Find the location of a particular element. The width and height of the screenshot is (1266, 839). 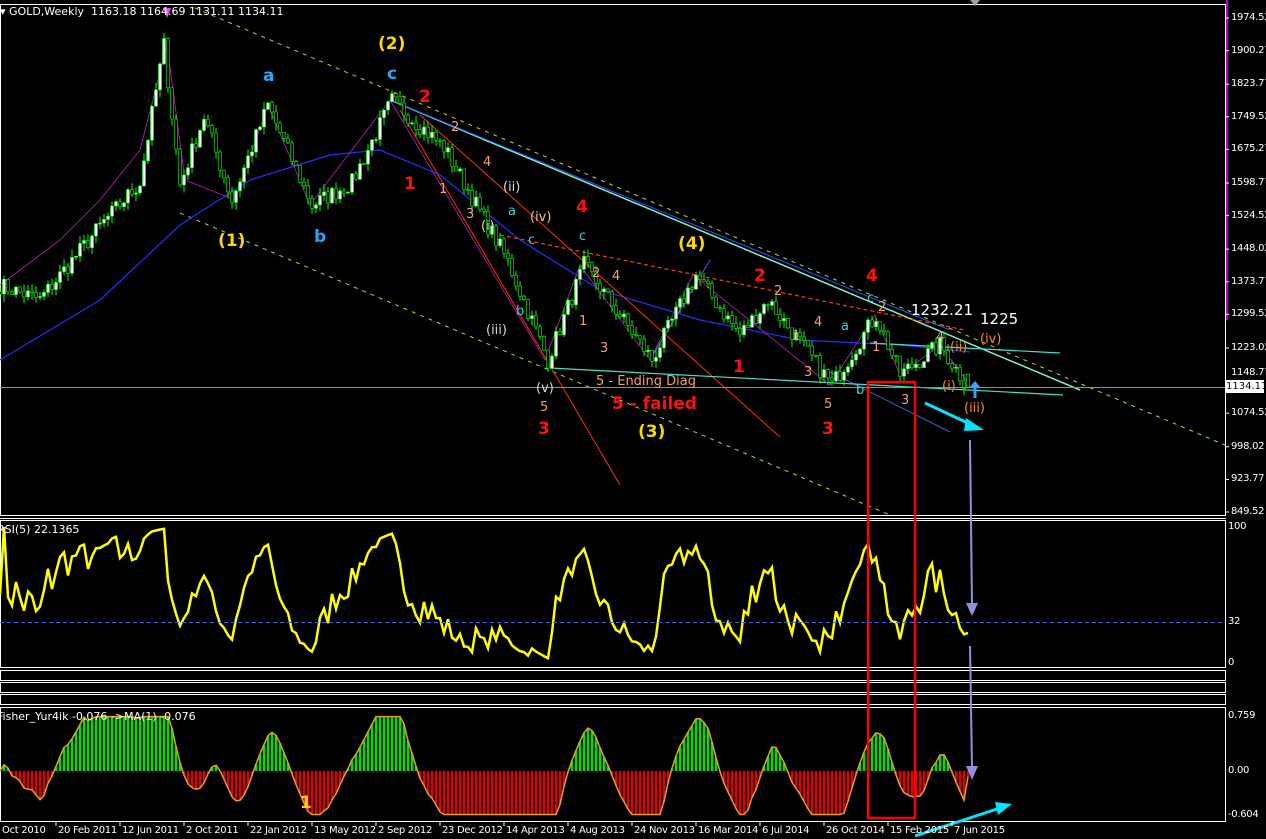

scroll-shift-icon is located at coordinates (975, 3).